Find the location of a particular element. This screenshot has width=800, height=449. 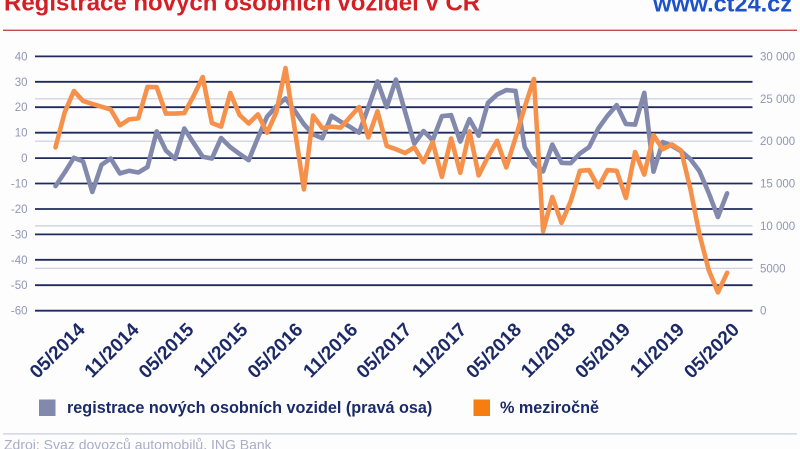

svg-text: 20 is located at coordinates (21, 108).